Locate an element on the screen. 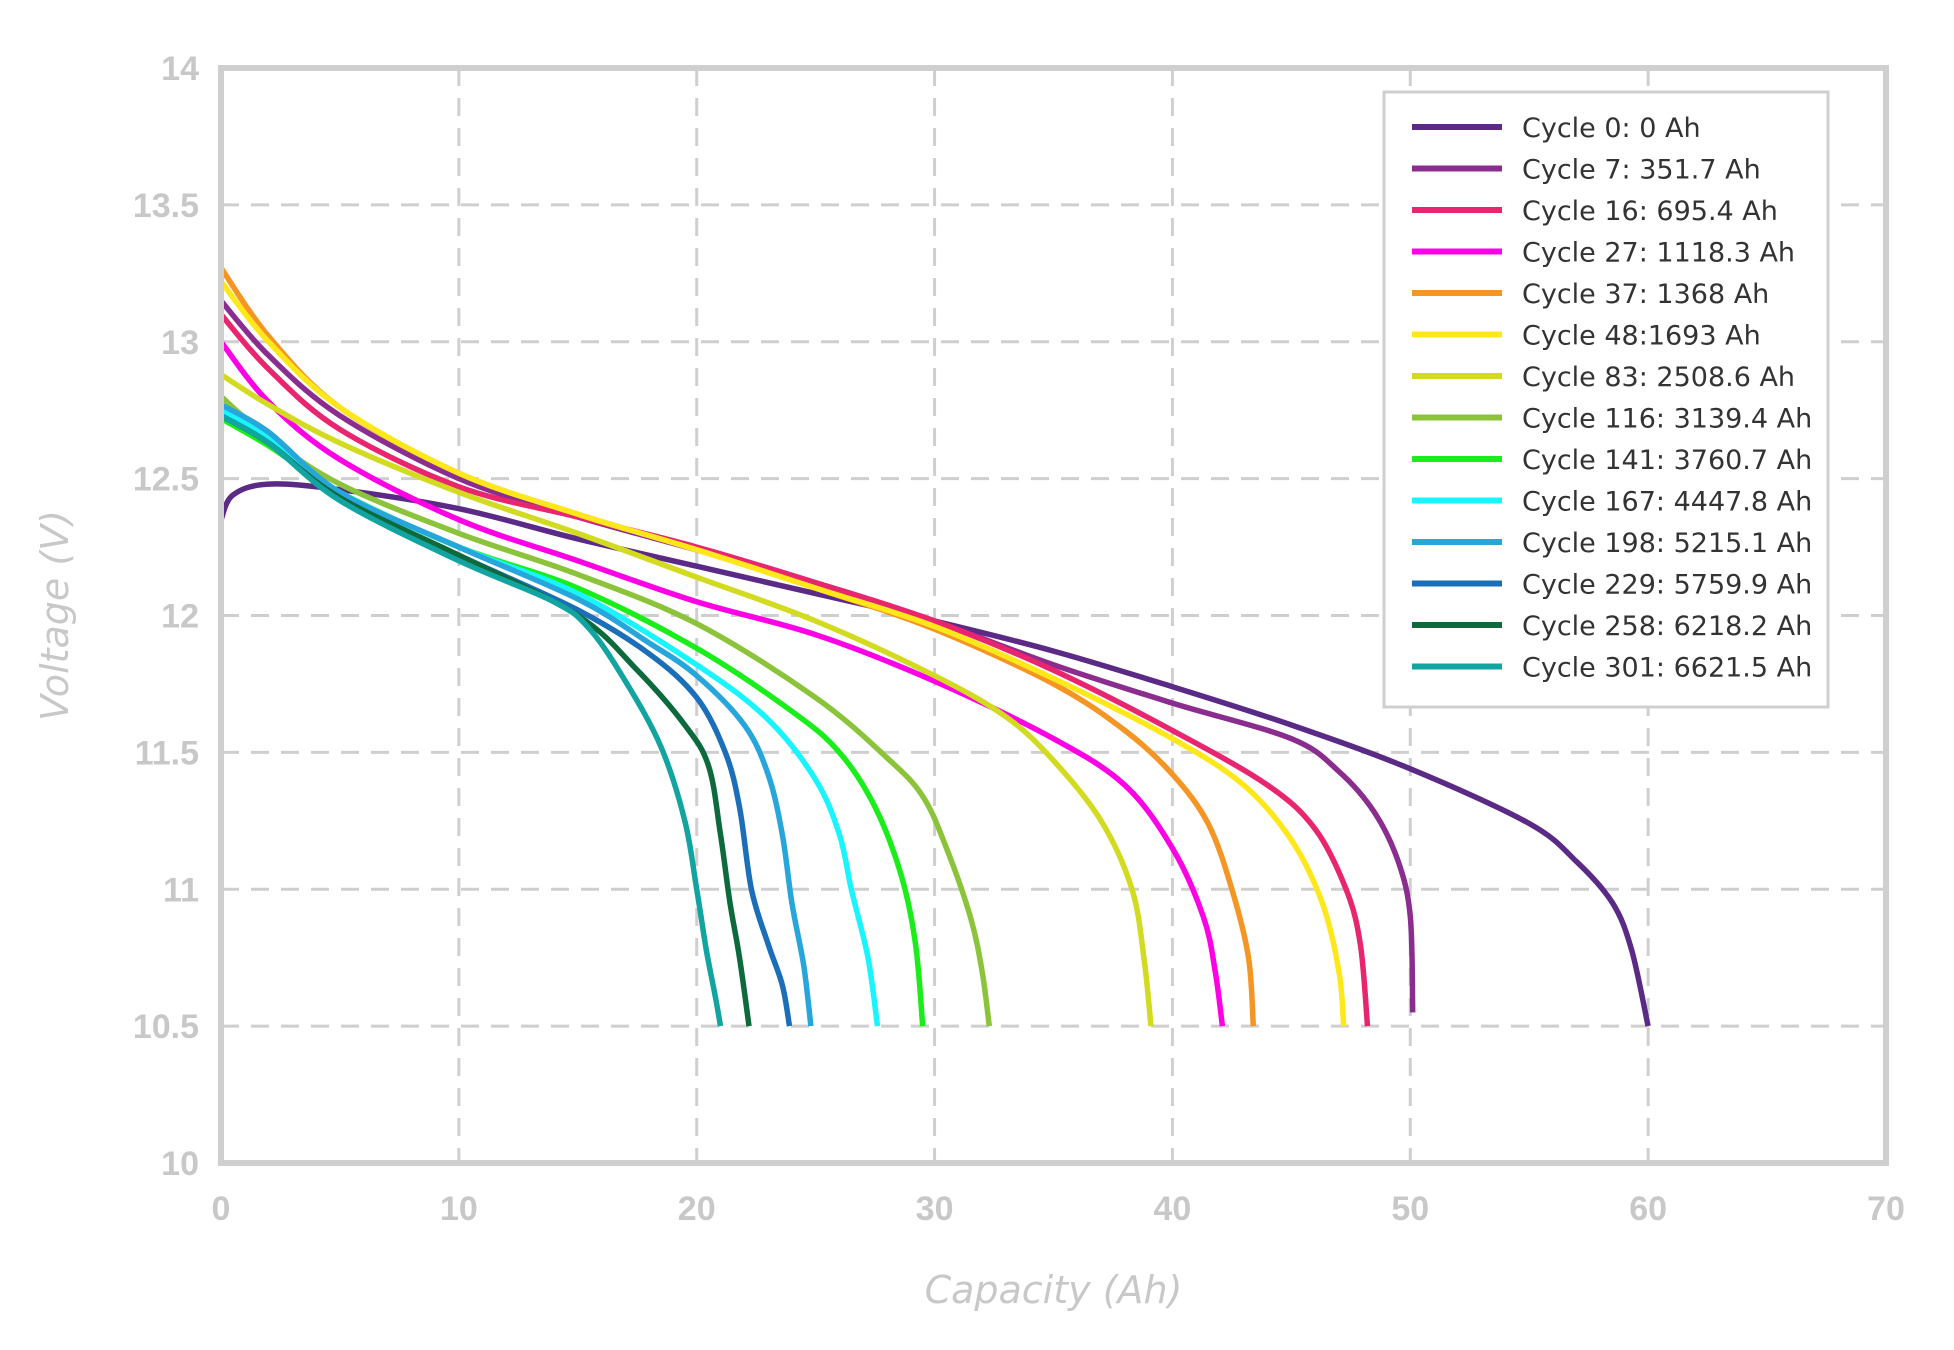  legend-label: Cycle 301: 6621.5 Ah is located at coordinates (1667, 668).